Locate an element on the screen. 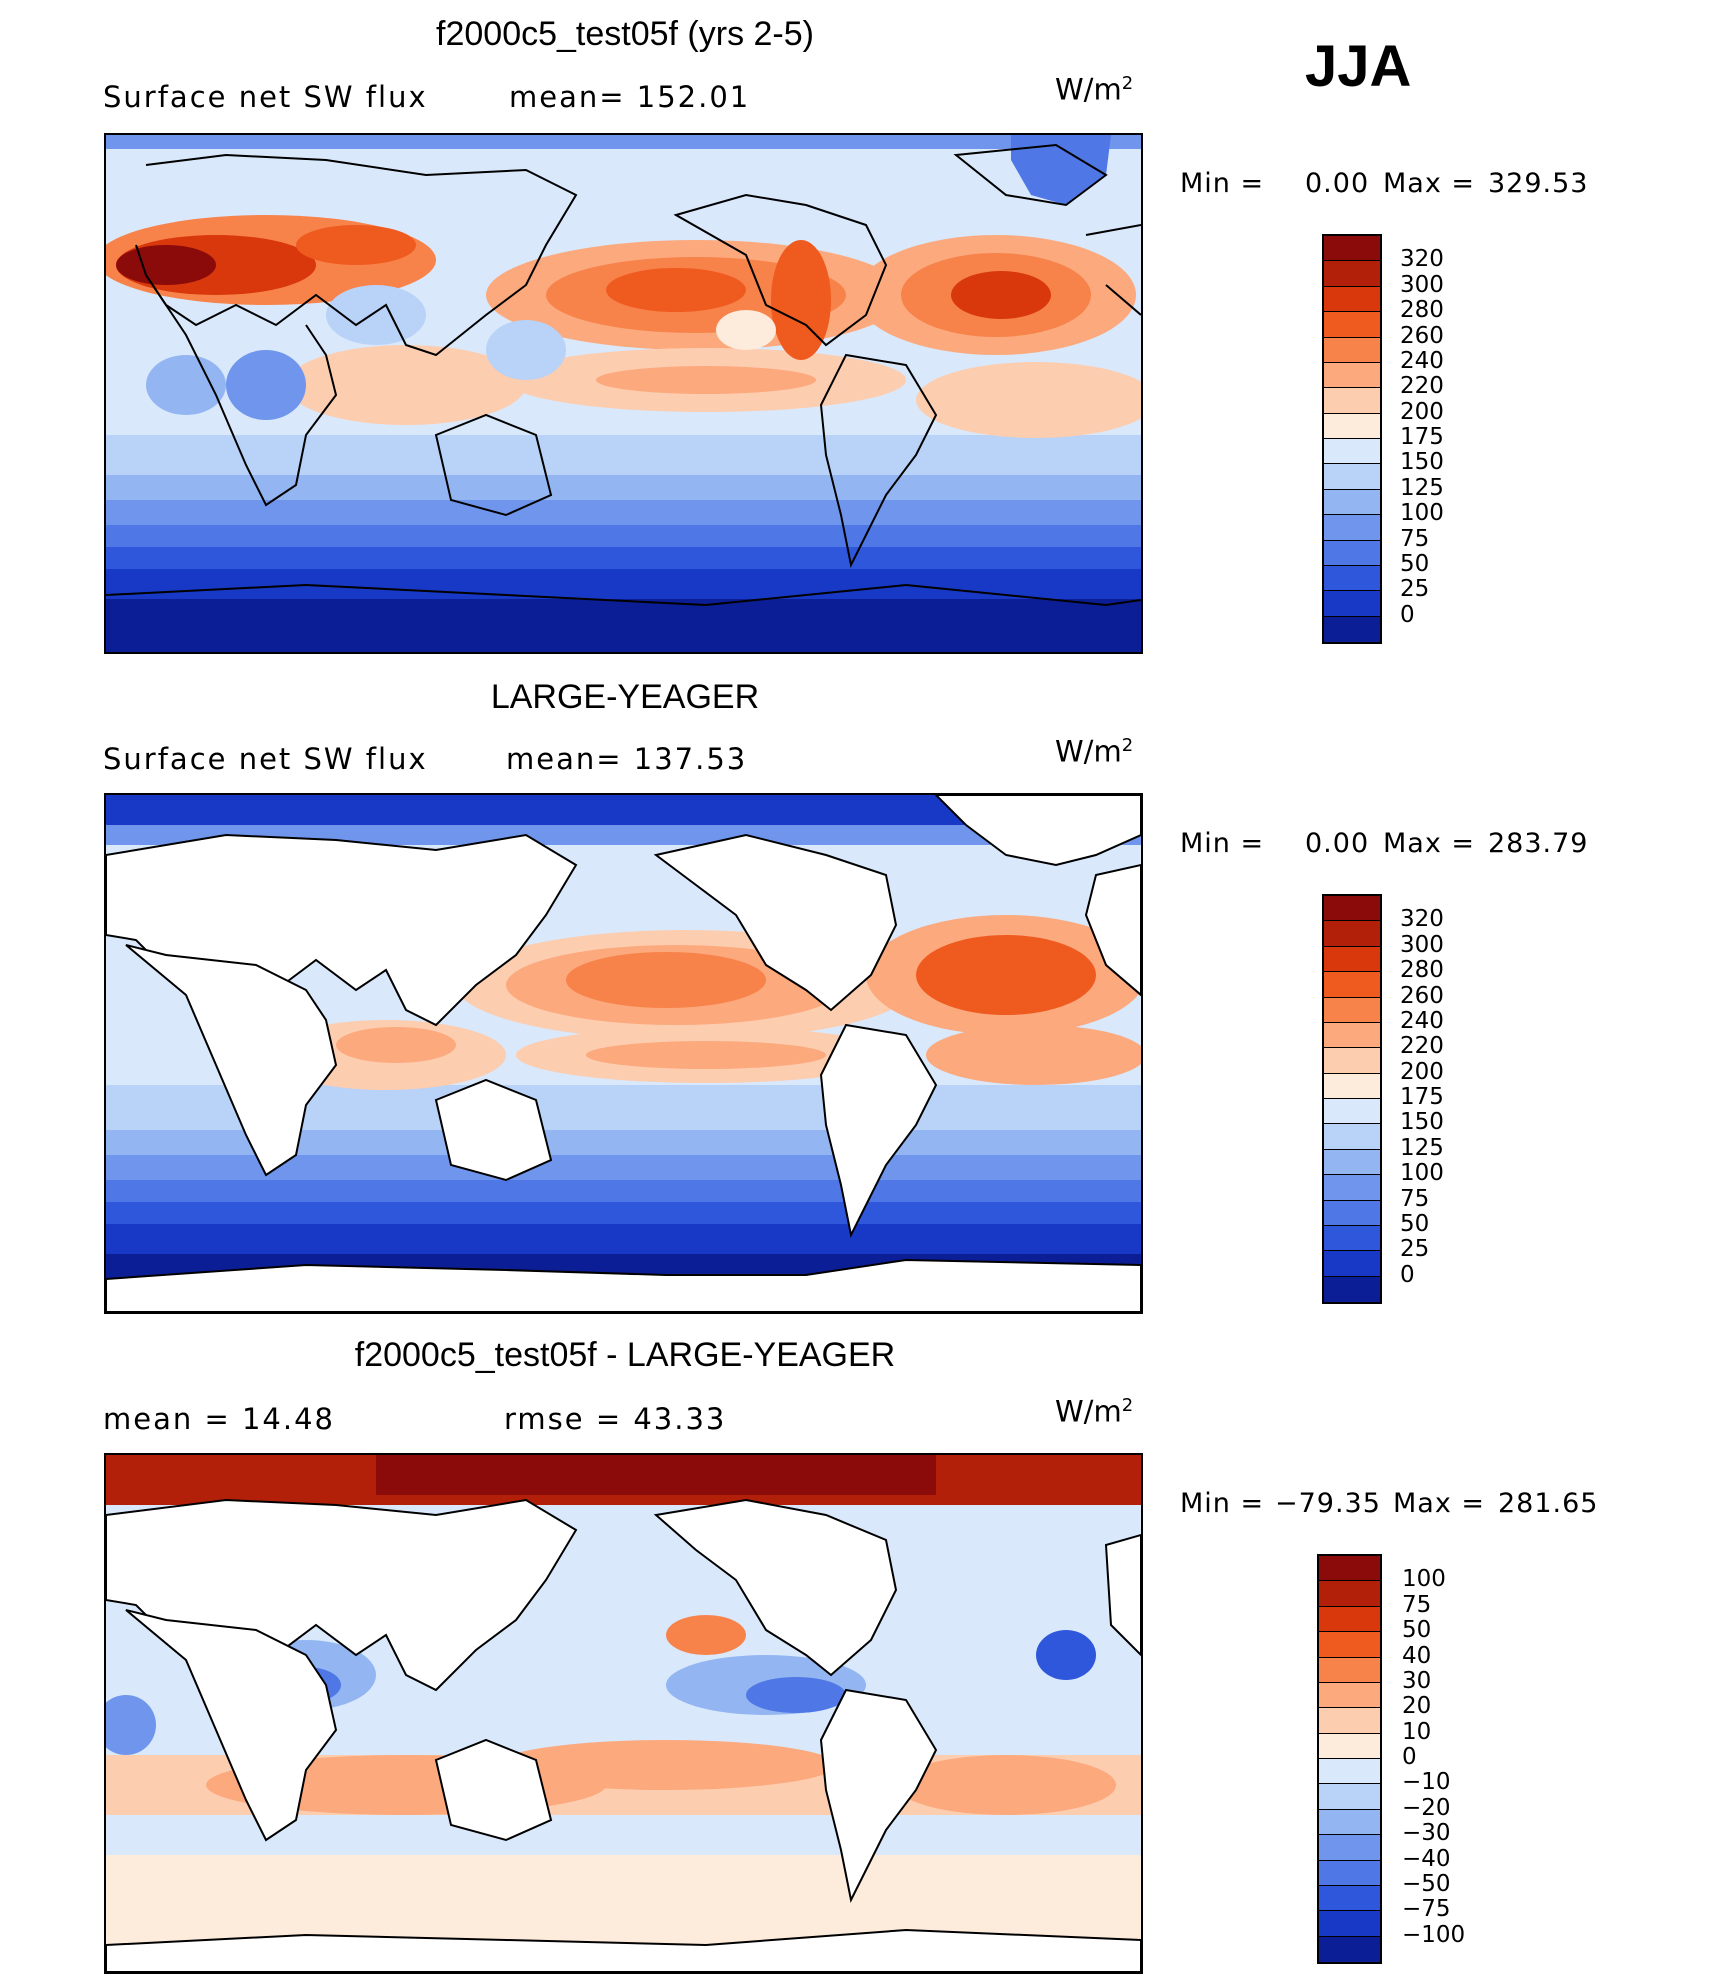 The image size is (1710, 1979). panel-3-max-value: 281.65 is located at coordinates (1548, 1503).